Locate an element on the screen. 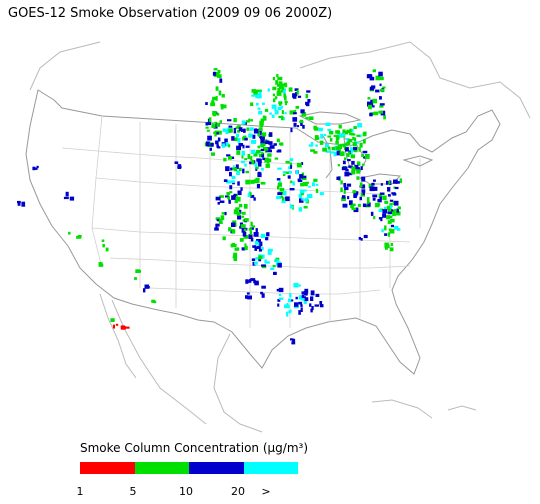  legend-tick: 20 is located at coordinates (238, 491).